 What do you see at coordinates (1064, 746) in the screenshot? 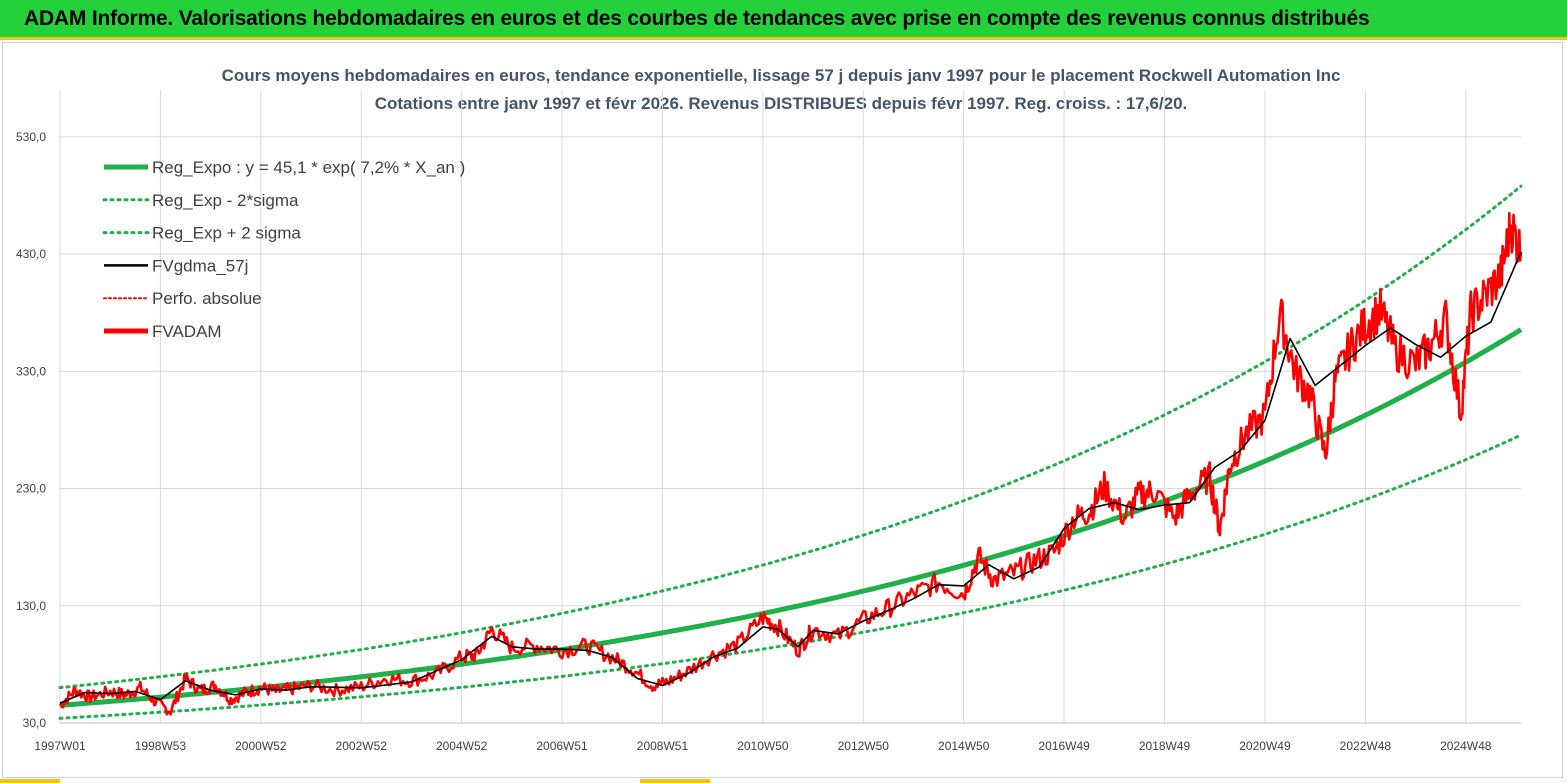
I see `x-tick-label: 2016W49` at bounding box center [1064, 746].